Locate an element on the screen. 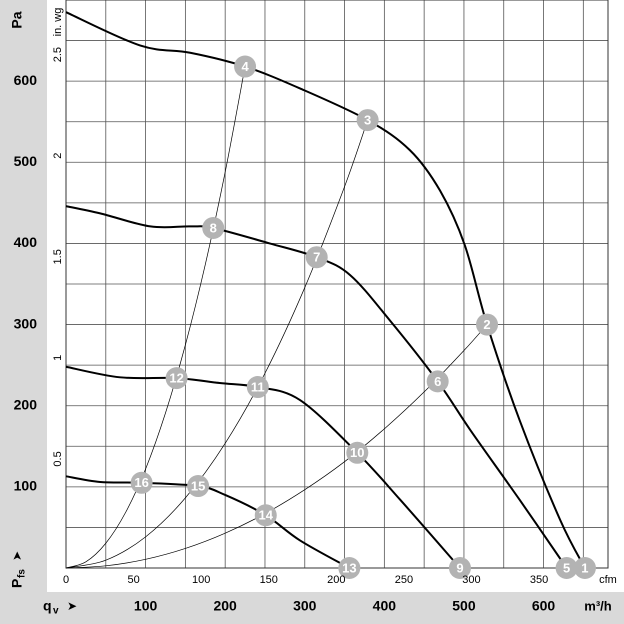  point-label: 3 is located at coordinates (367, 120).